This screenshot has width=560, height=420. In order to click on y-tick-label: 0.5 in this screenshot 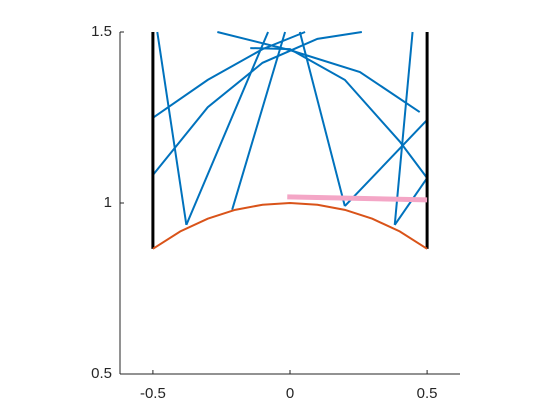, I will do `click(101, 373)`.